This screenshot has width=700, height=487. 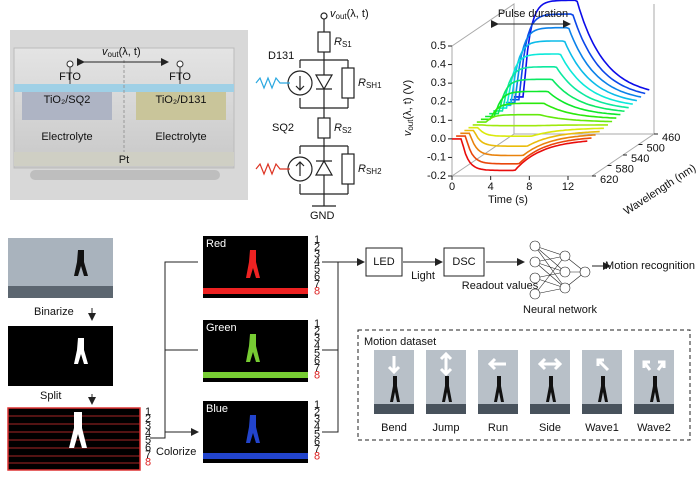 I want to click on motion-label: Run, so click(x=498, y=428).